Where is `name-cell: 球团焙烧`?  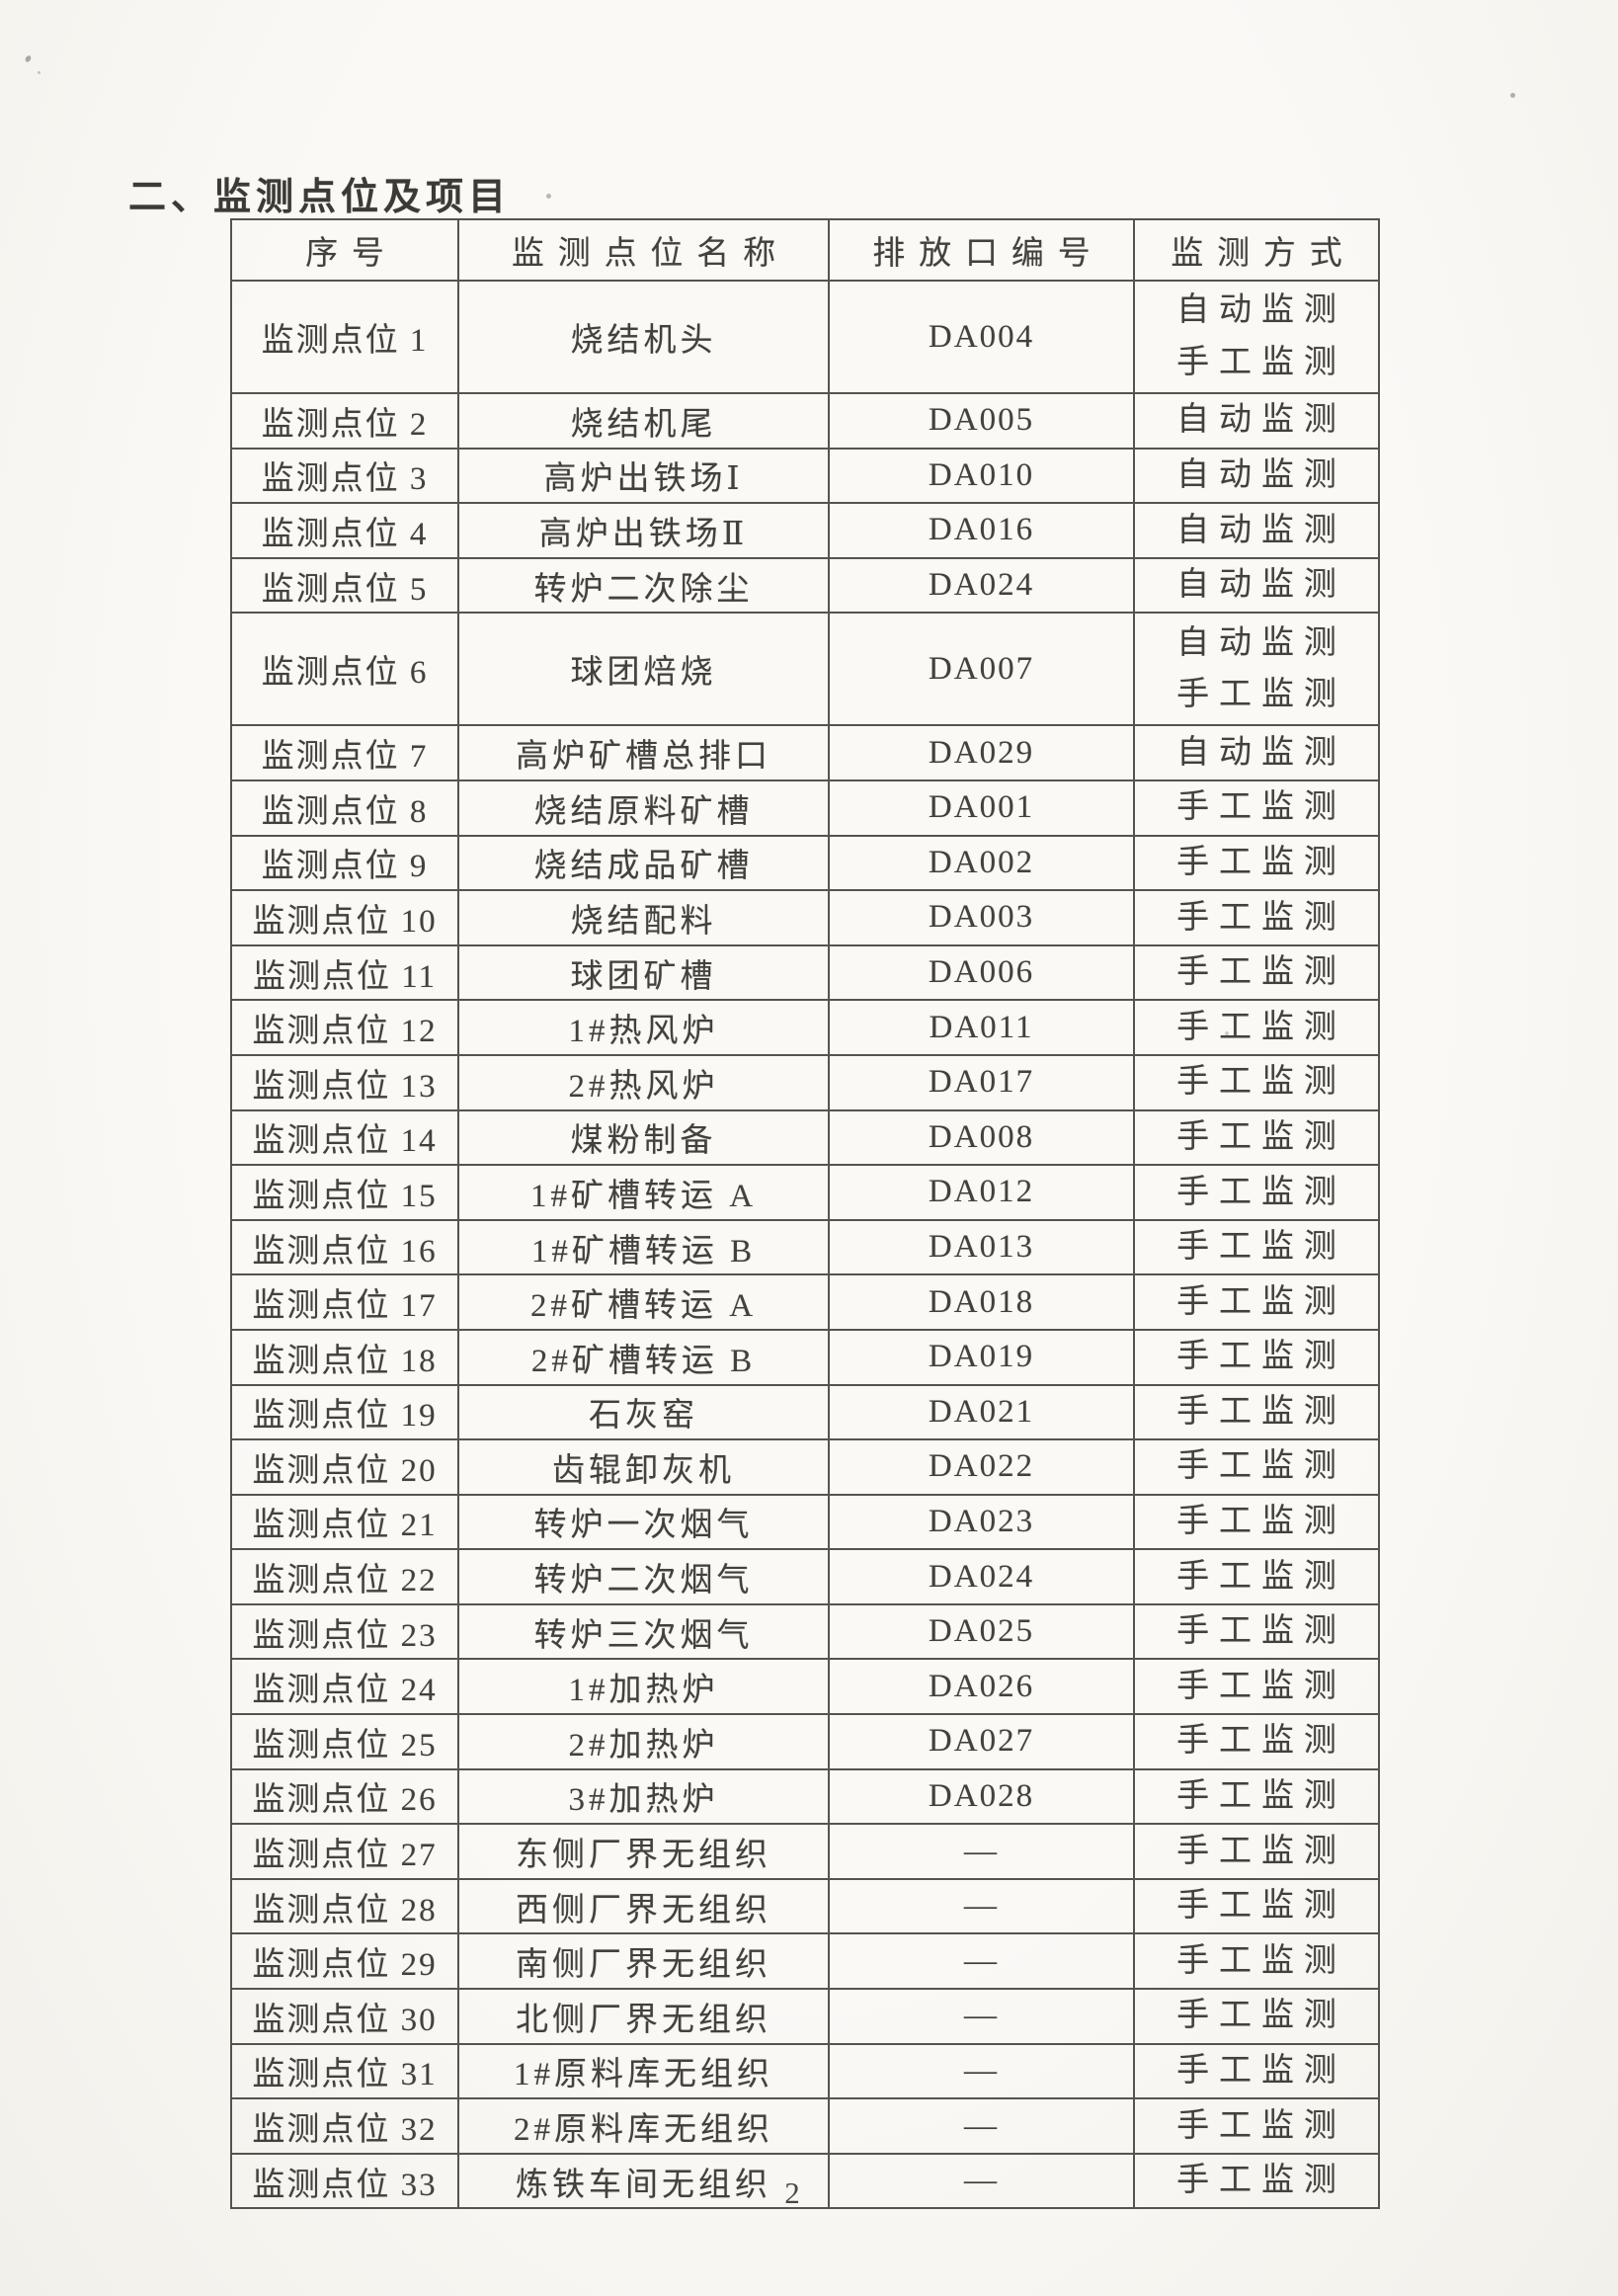
name-cell: 球团焙烧 is located at coordinates (644, 669).